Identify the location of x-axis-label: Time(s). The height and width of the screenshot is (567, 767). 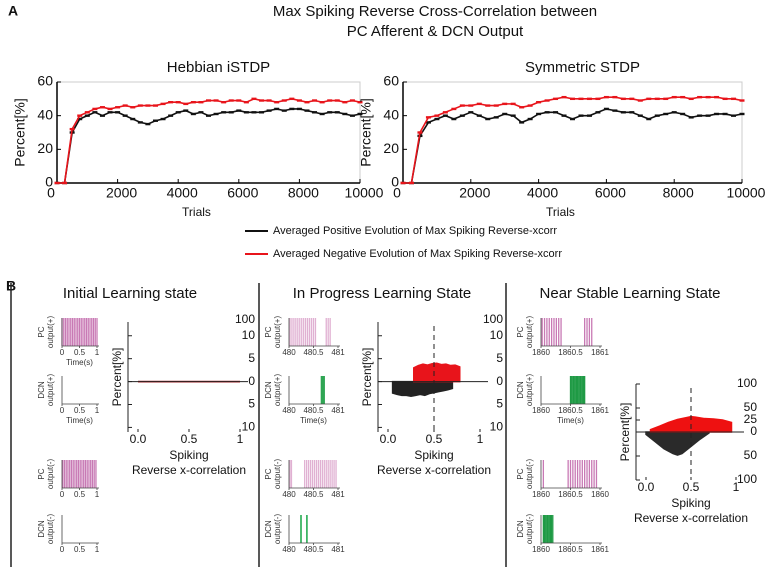
(313, 420).